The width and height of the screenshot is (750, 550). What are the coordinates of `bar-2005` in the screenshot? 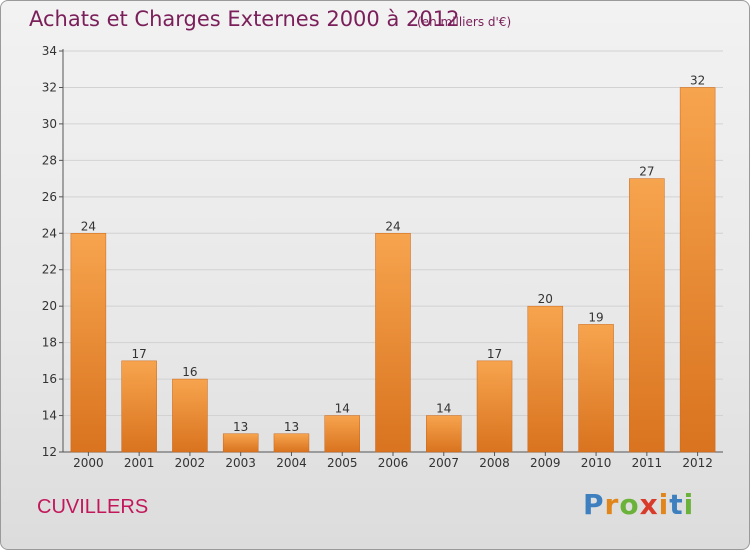 It's located at (342, 434).